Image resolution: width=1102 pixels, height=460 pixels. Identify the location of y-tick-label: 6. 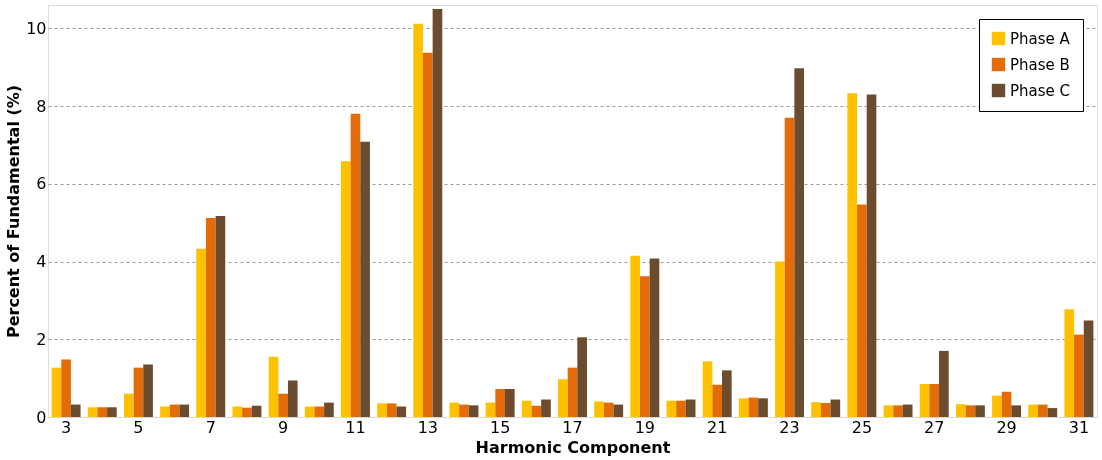
(41, 184).